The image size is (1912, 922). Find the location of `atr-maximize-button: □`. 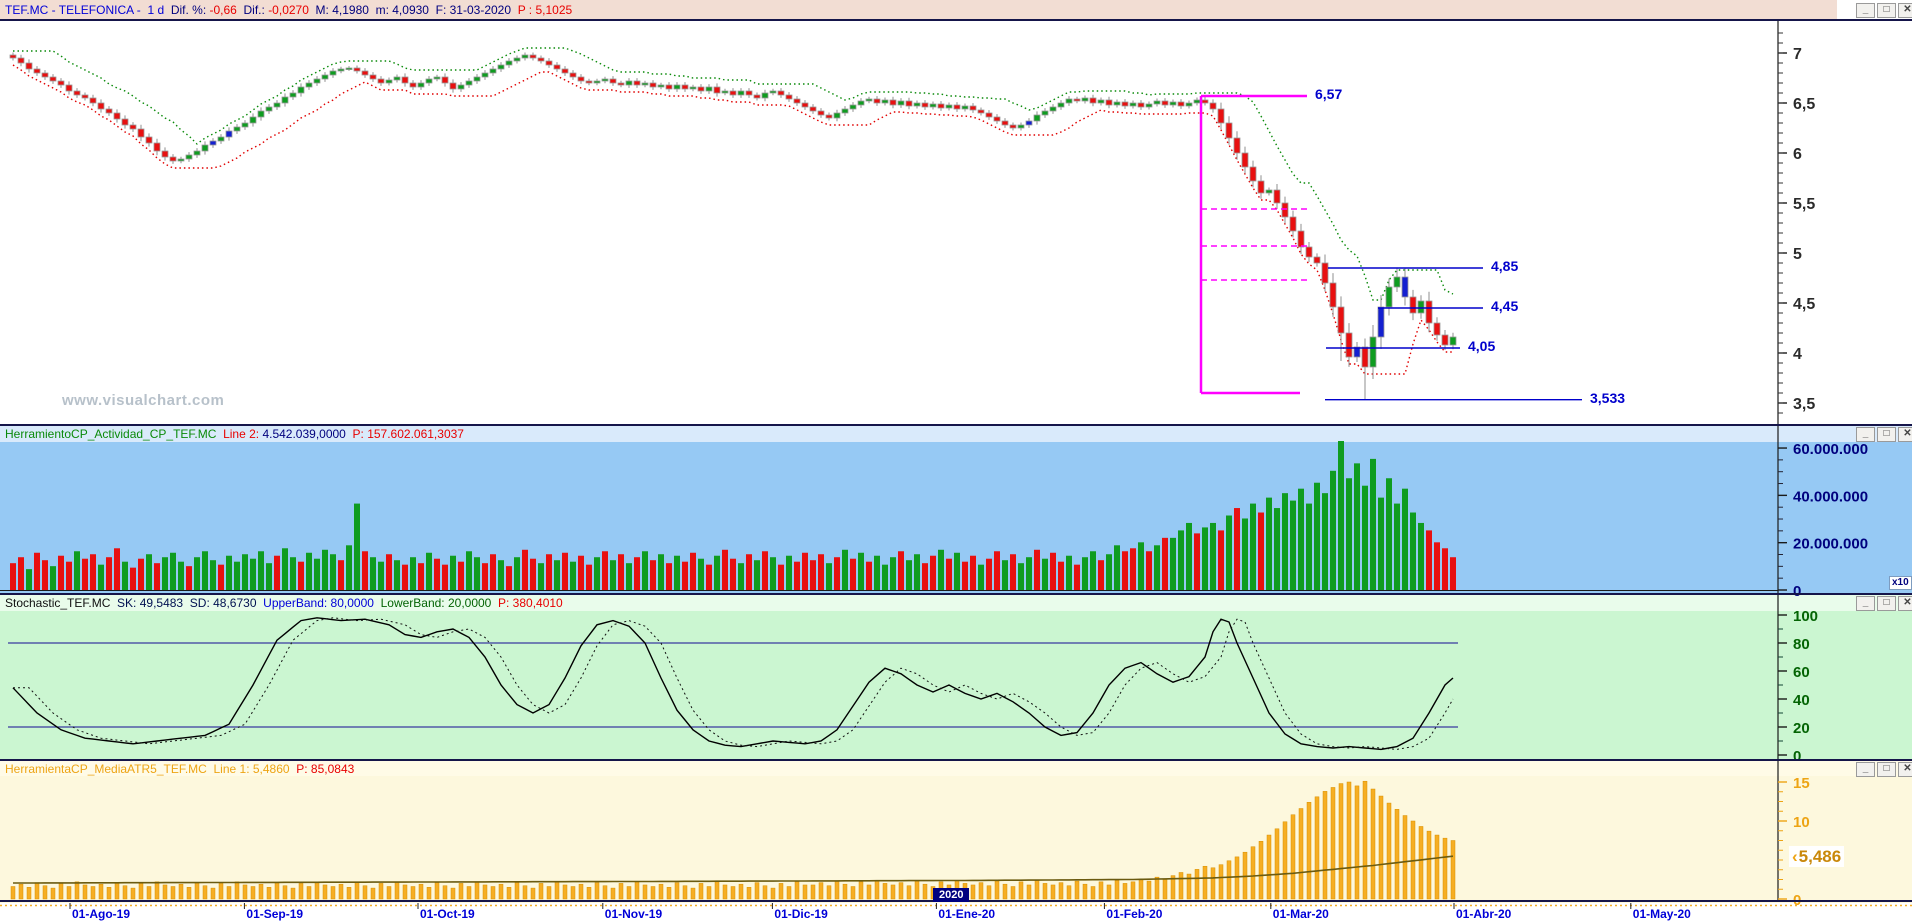

atr-maximize-button: □ is located at coordinates (1886, 769).